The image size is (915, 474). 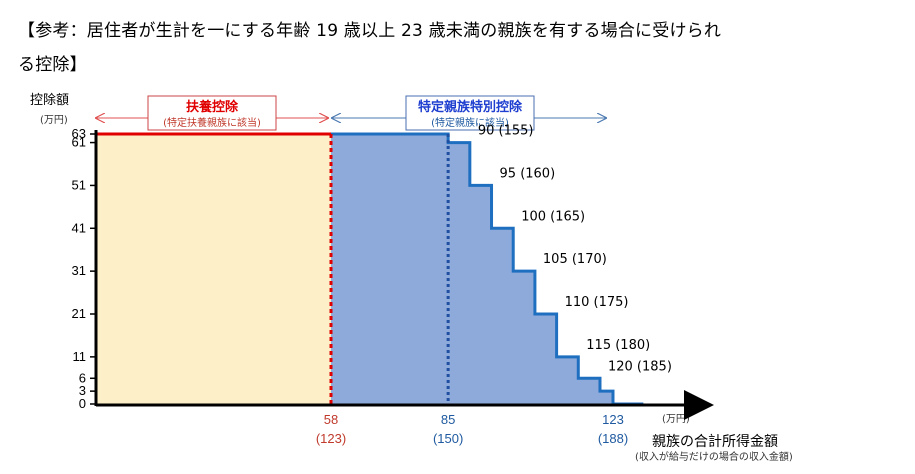 I want to click on tokutei-label: 特定親族特別控除, so click(x=470, y=107).